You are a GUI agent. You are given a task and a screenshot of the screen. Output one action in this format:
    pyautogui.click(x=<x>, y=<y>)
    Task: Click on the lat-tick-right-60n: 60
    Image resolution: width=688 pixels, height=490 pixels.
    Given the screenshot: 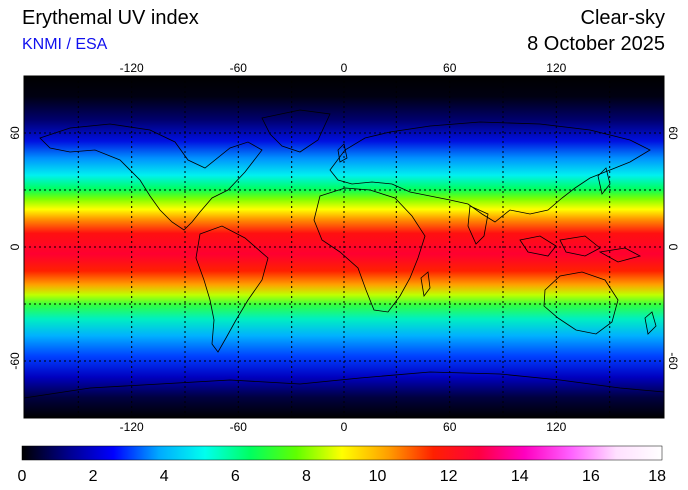 What is the action you would take?
    pyautogui.click(x=673, y=133)
    